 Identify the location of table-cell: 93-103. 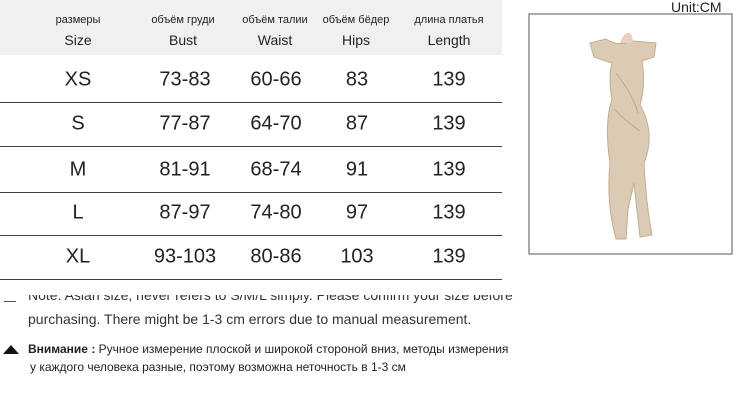
(185, 256).